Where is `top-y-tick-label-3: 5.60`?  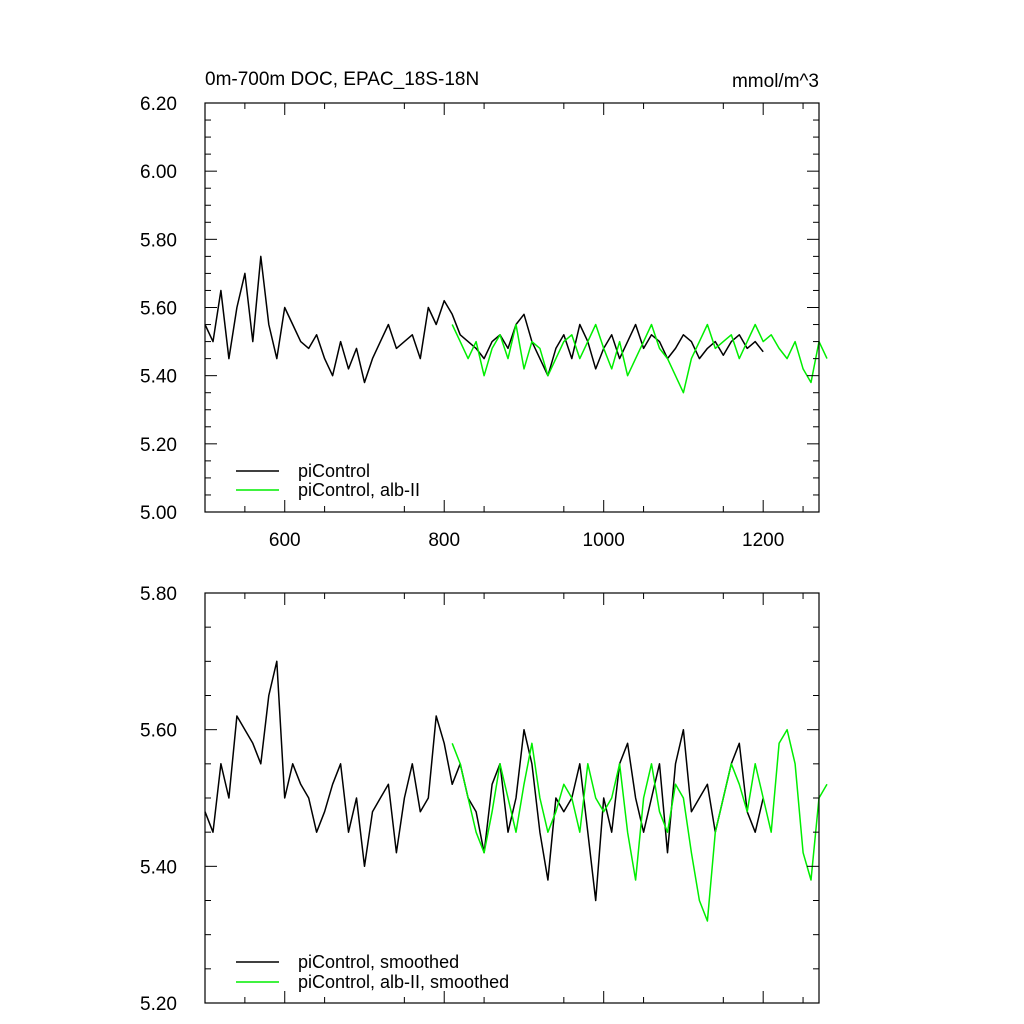 top-y-tick-label-3: 5.60 is located at coordinates (158, 309).